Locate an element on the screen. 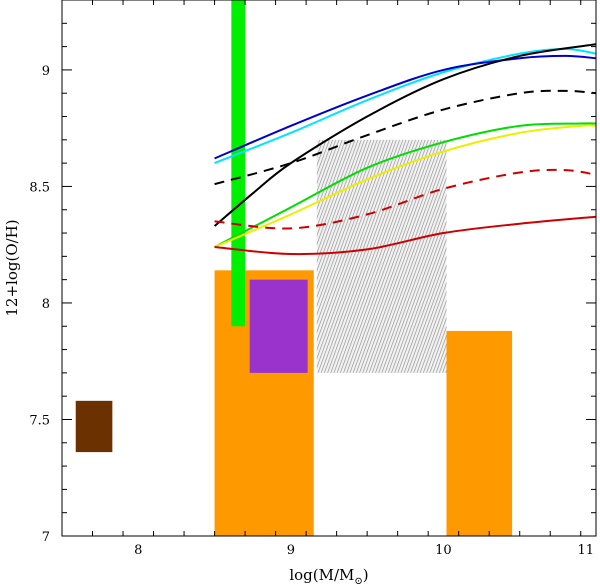  y-tick-label: 9 is located at coordinates (46, 71).